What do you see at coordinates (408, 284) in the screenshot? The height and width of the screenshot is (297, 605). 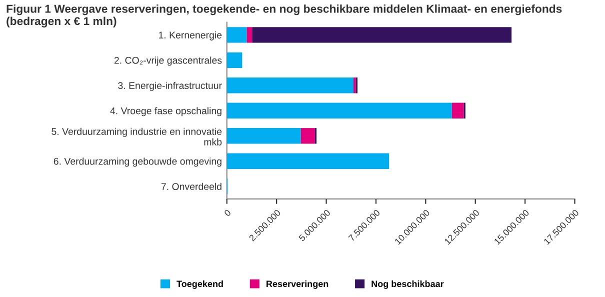 I see `legend-label: Nog beschikbaar` at bounding box center [408, 284].